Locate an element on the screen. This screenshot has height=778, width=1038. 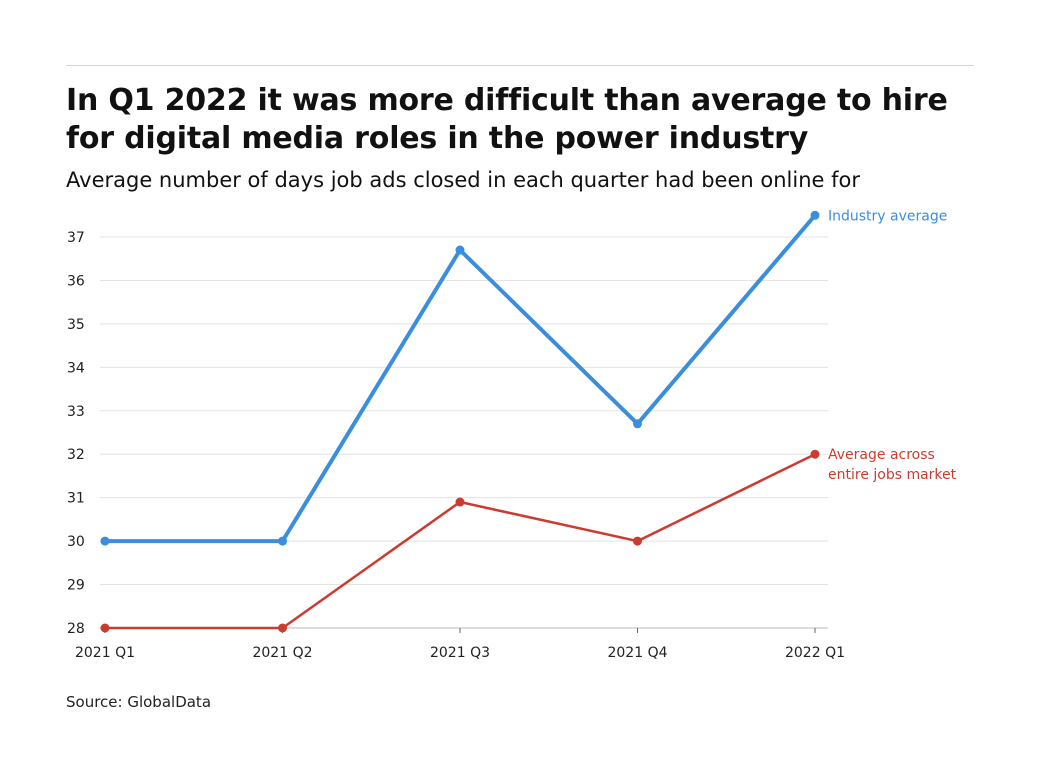
source-note: Source: GlobalData is located at coordinates (139, 702).